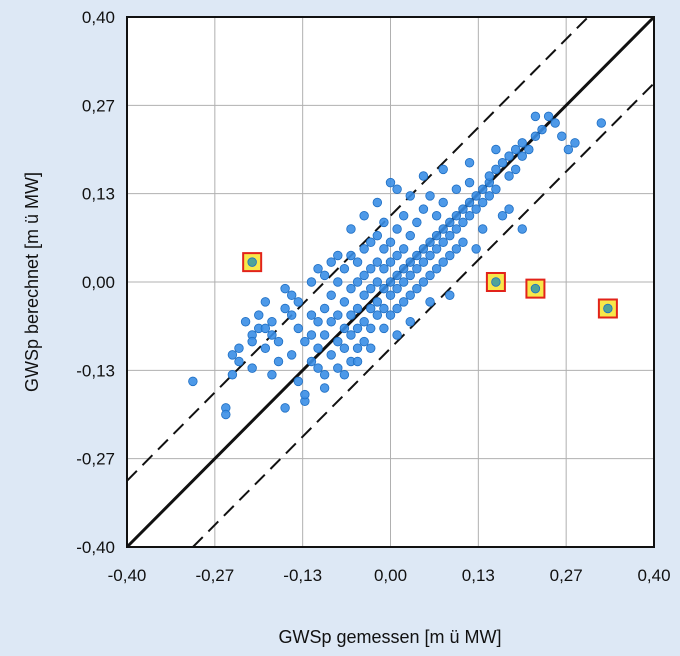 The height and width of the screenshot is (656, 680). I want to click on x-axis-label: GWSp gemessen [m ü MW], so click(389, 637).